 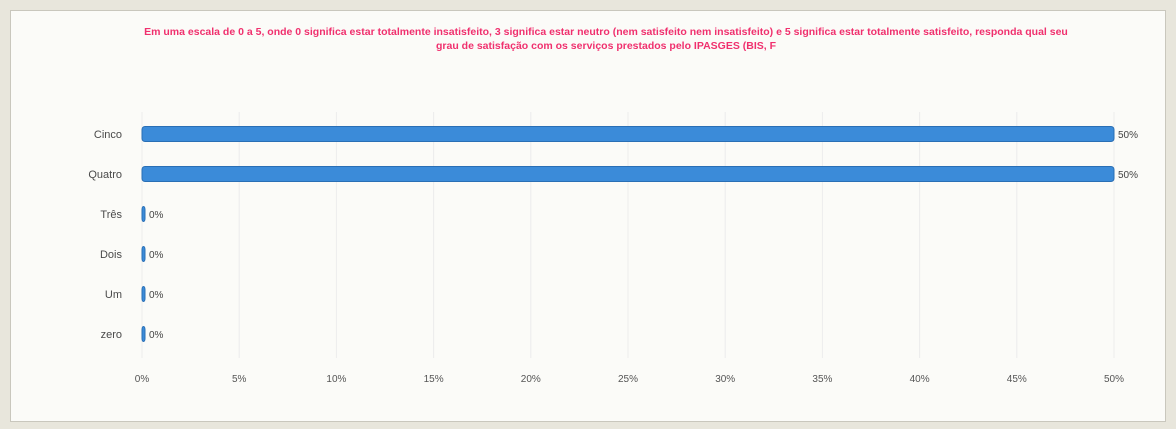 What do you see at coordinates (1017, 379) in the screenshot?
I see `x-tick-label: 45%` at bounding box center [1017, 379].